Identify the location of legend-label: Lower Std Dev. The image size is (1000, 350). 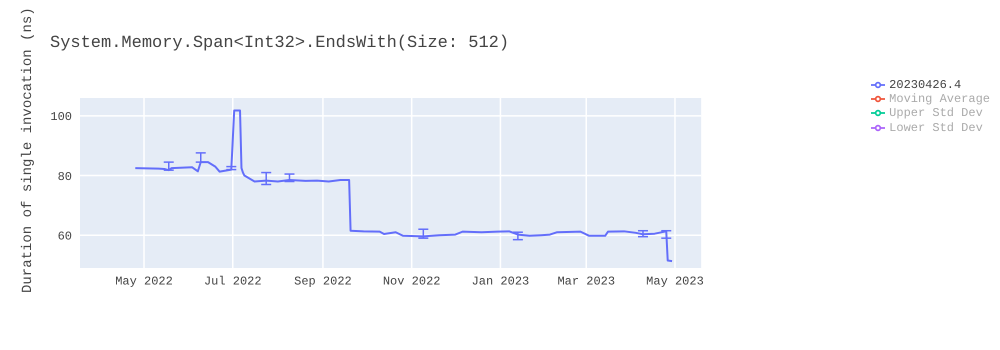
(936, 127).